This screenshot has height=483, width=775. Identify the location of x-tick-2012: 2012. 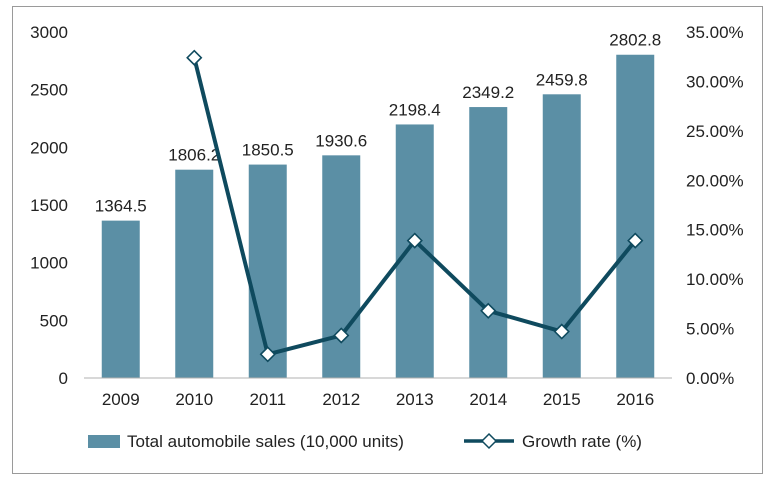
(341, 399).